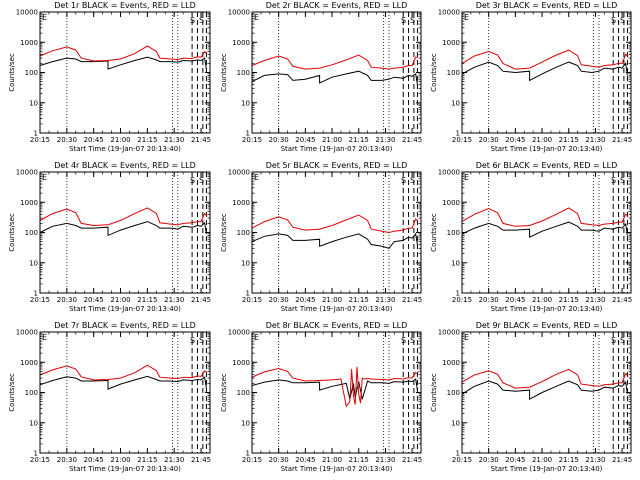  I want to click on chart-title: Det 9r BLACK = Events, RED = LLD, so click(547, 325).